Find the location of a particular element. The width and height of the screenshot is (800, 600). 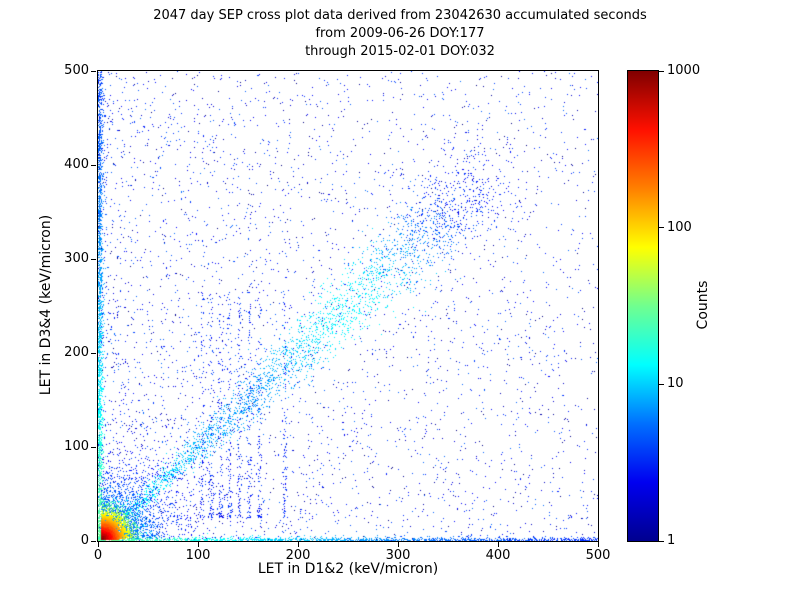

y-tick-label: 200 is located at coordinates (76, 352).